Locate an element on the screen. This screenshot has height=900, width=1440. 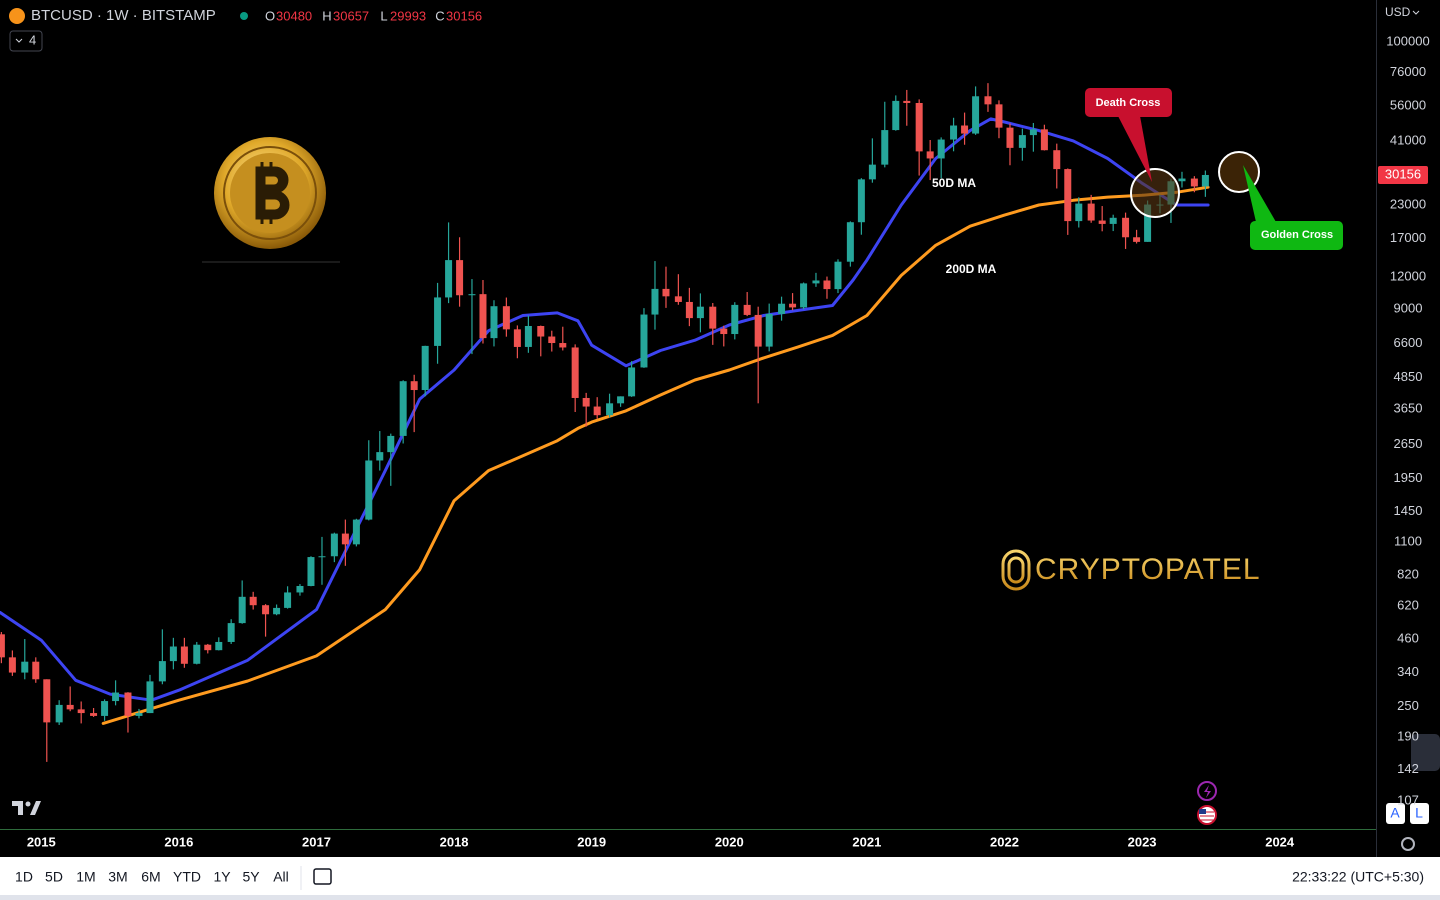
watermark: CRYPTOPATEL is located at coordinates (1131, 570).